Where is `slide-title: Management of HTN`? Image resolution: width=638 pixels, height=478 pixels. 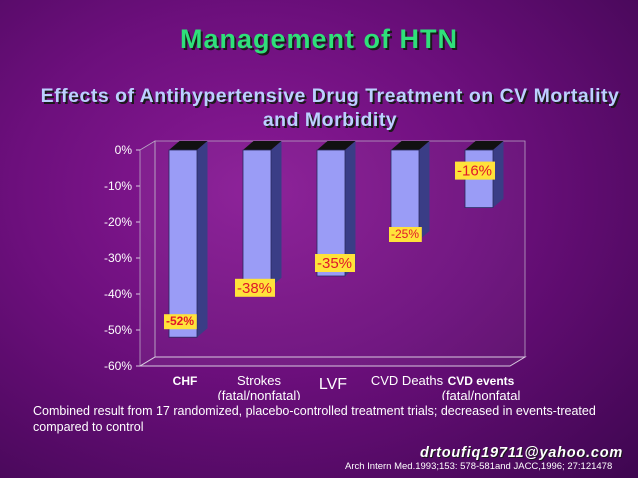
slide-title: Management of HTN is located at coordinates (318, 39).